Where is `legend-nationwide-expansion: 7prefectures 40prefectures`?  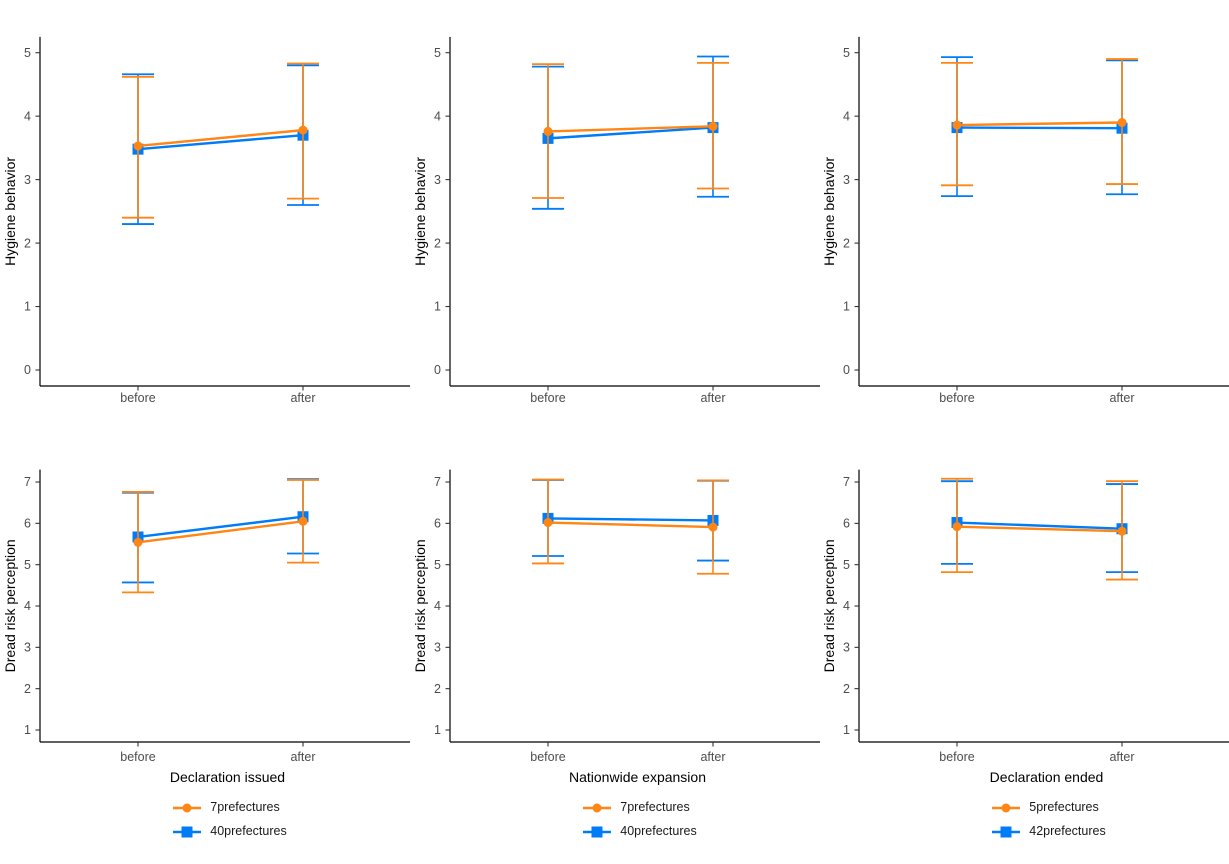
legend-nationwide-expansion: 7prefectures 40prefectures is located at coordinates (639, 828).